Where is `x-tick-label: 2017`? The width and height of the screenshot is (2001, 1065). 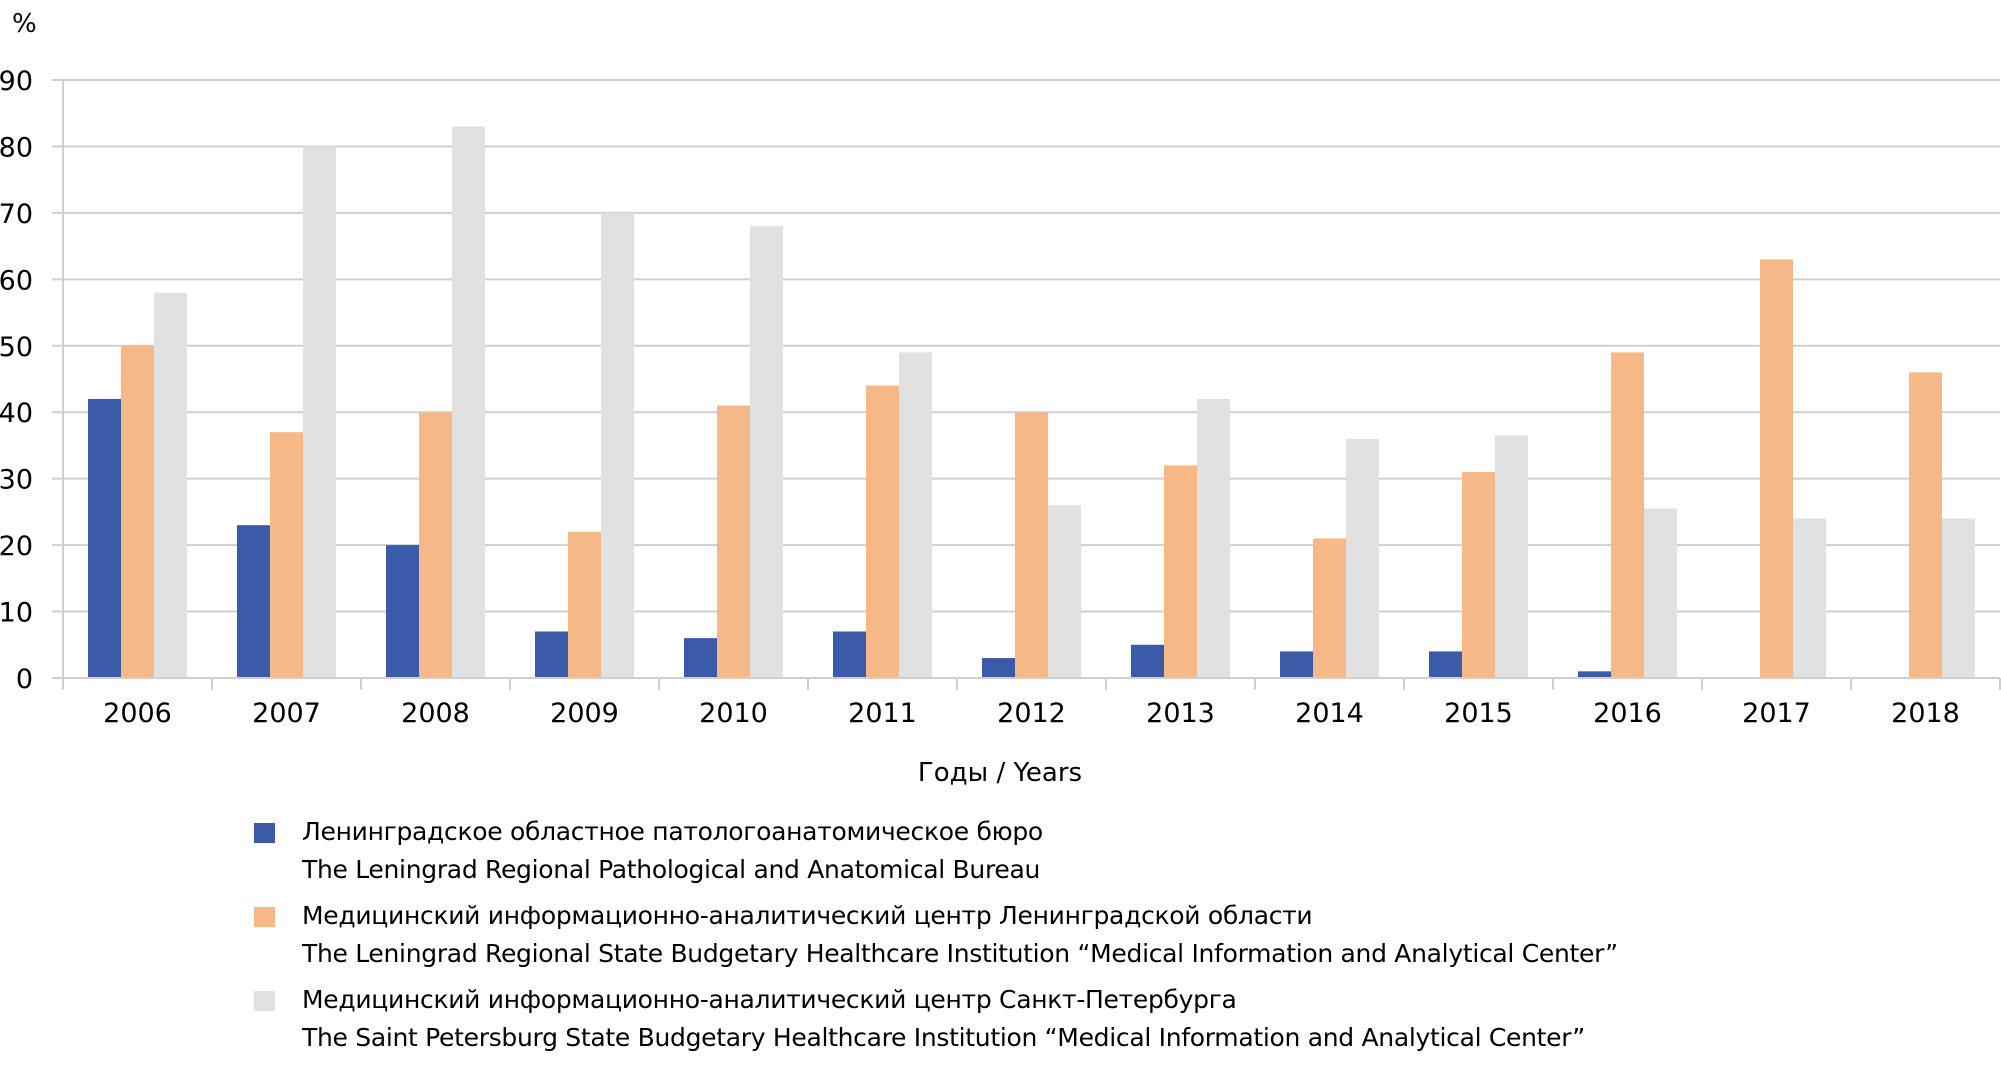
x-tick-label: 2017 is located at coordinates (1776, 713).